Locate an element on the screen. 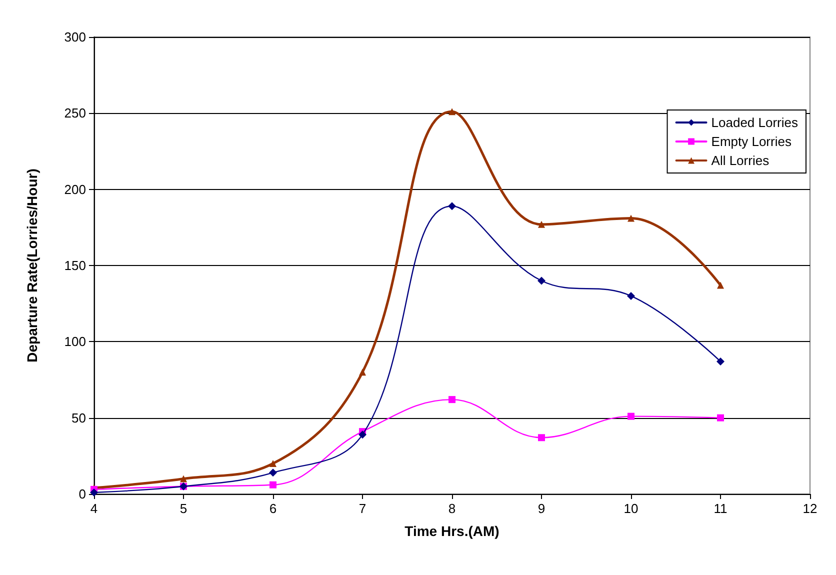 The image size is (836, 575). x-tick-label: 4 is located at coordinates (94, 508).